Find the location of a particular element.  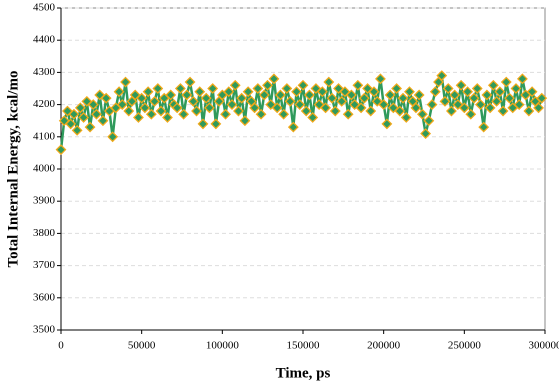

y-tick-label: 4500 is located at coordinates (44, 8).